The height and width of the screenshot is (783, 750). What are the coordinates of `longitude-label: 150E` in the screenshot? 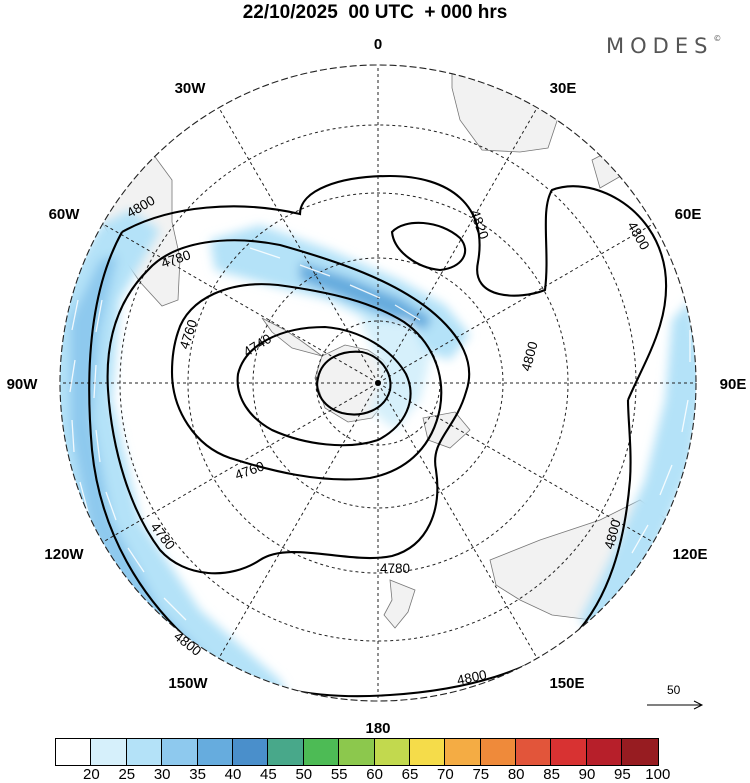 It's located at (566, 683).